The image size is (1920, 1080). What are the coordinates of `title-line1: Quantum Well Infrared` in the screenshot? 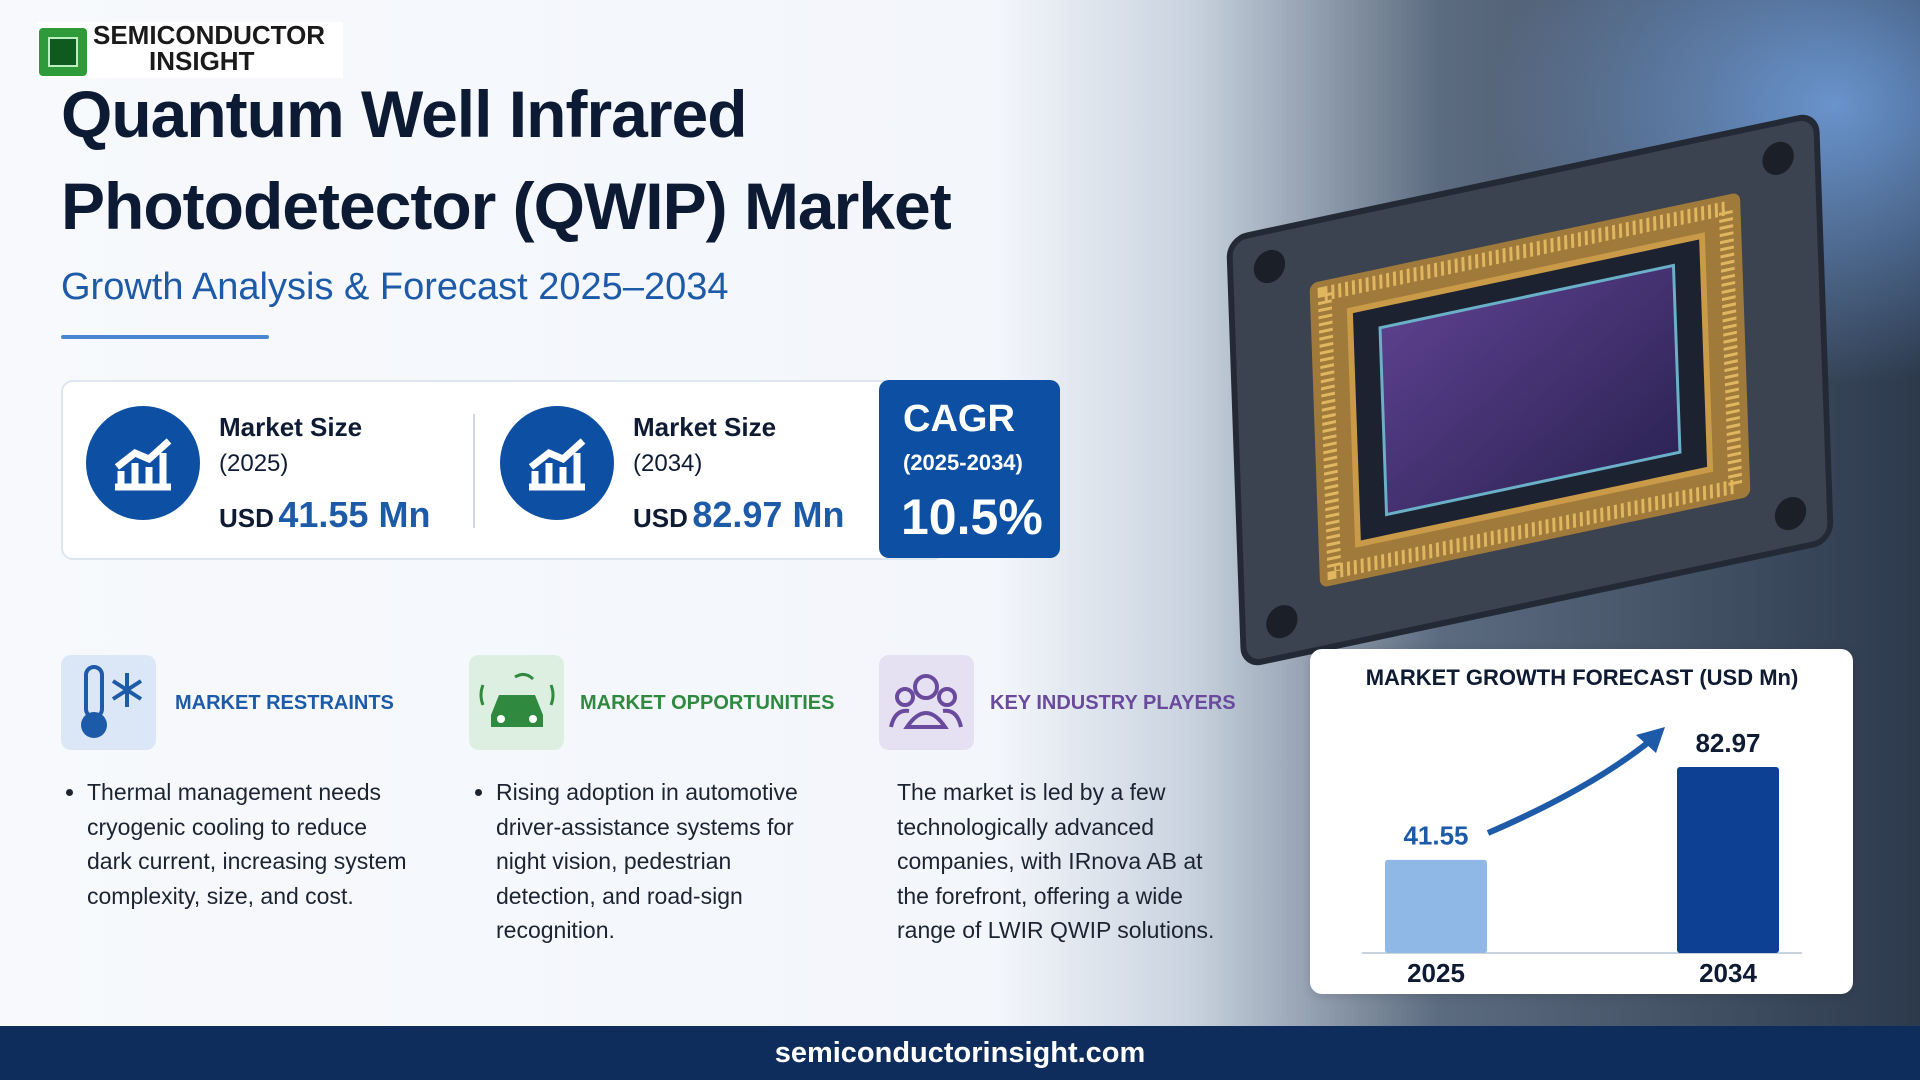 It's located at (404, 114).